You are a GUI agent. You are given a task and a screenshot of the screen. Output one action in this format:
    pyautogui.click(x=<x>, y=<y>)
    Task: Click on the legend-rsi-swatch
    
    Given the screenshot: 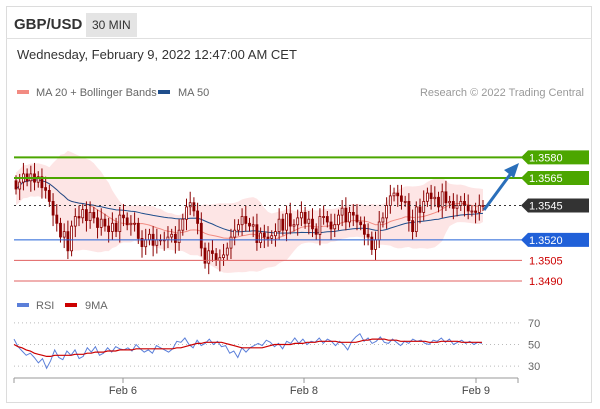 What is the action you would take?
    pyautogui.click(x=23, y=305)
    